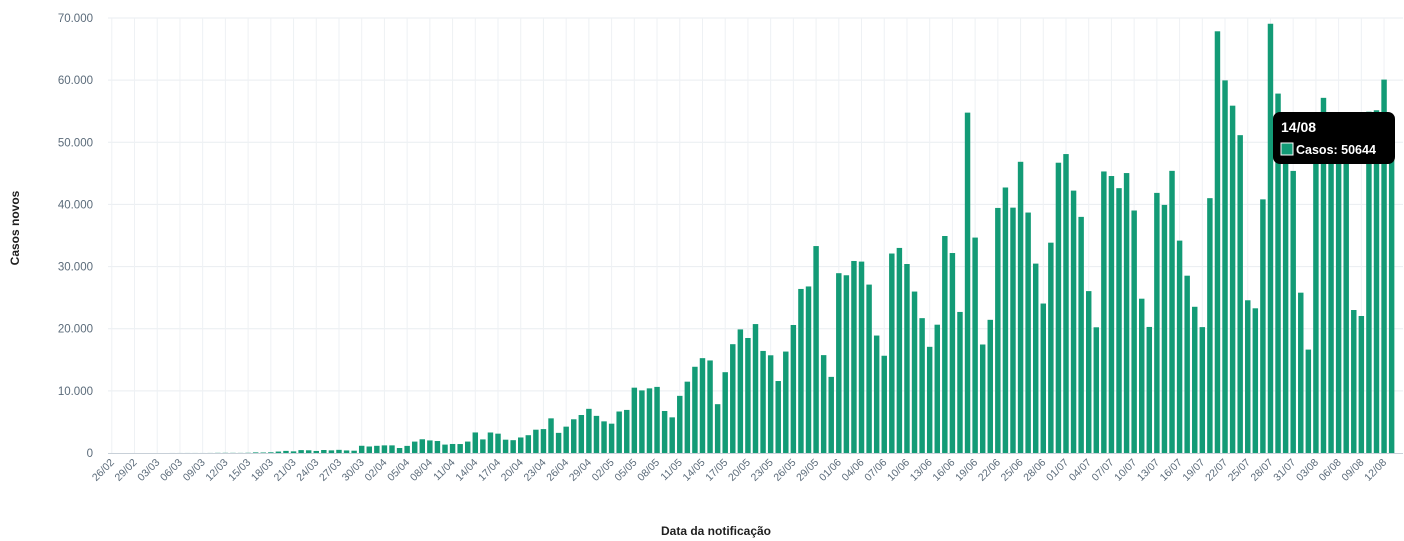 The height and width of the screenshot is (541, 1404). What do you see at coordinates (952, 353) in the screenshot?
I see `bar-16/06` at bounding box center [952, 353].